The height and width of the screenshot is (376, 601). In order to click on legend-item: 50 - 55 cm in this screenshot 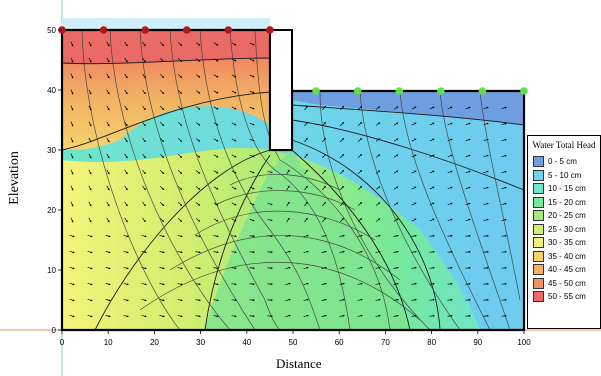, I will do `click(564, 297)`.